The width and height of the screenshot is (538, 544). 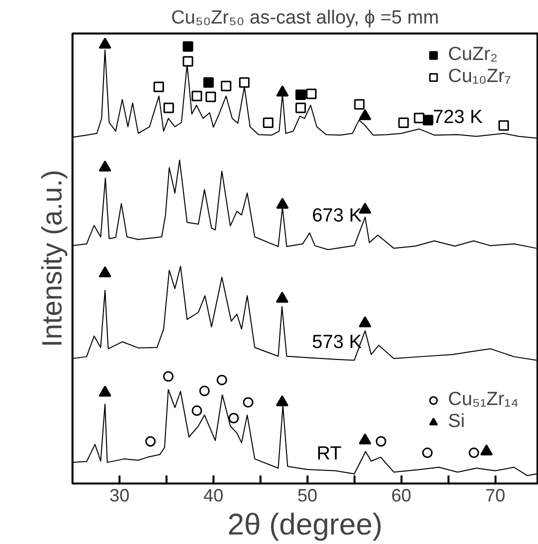 I want to click on series-label: 573 K, so click(x=337, y=342).